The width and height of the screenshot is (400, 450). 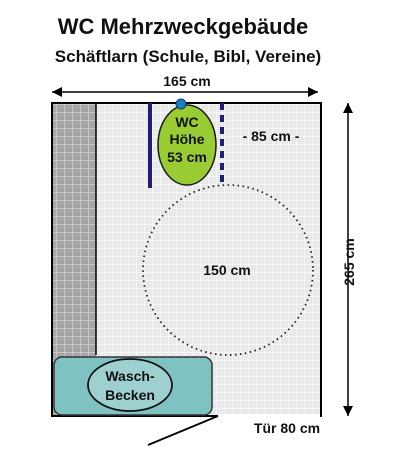 I want to click on width-arrow-left, so click(x=57, y=92).